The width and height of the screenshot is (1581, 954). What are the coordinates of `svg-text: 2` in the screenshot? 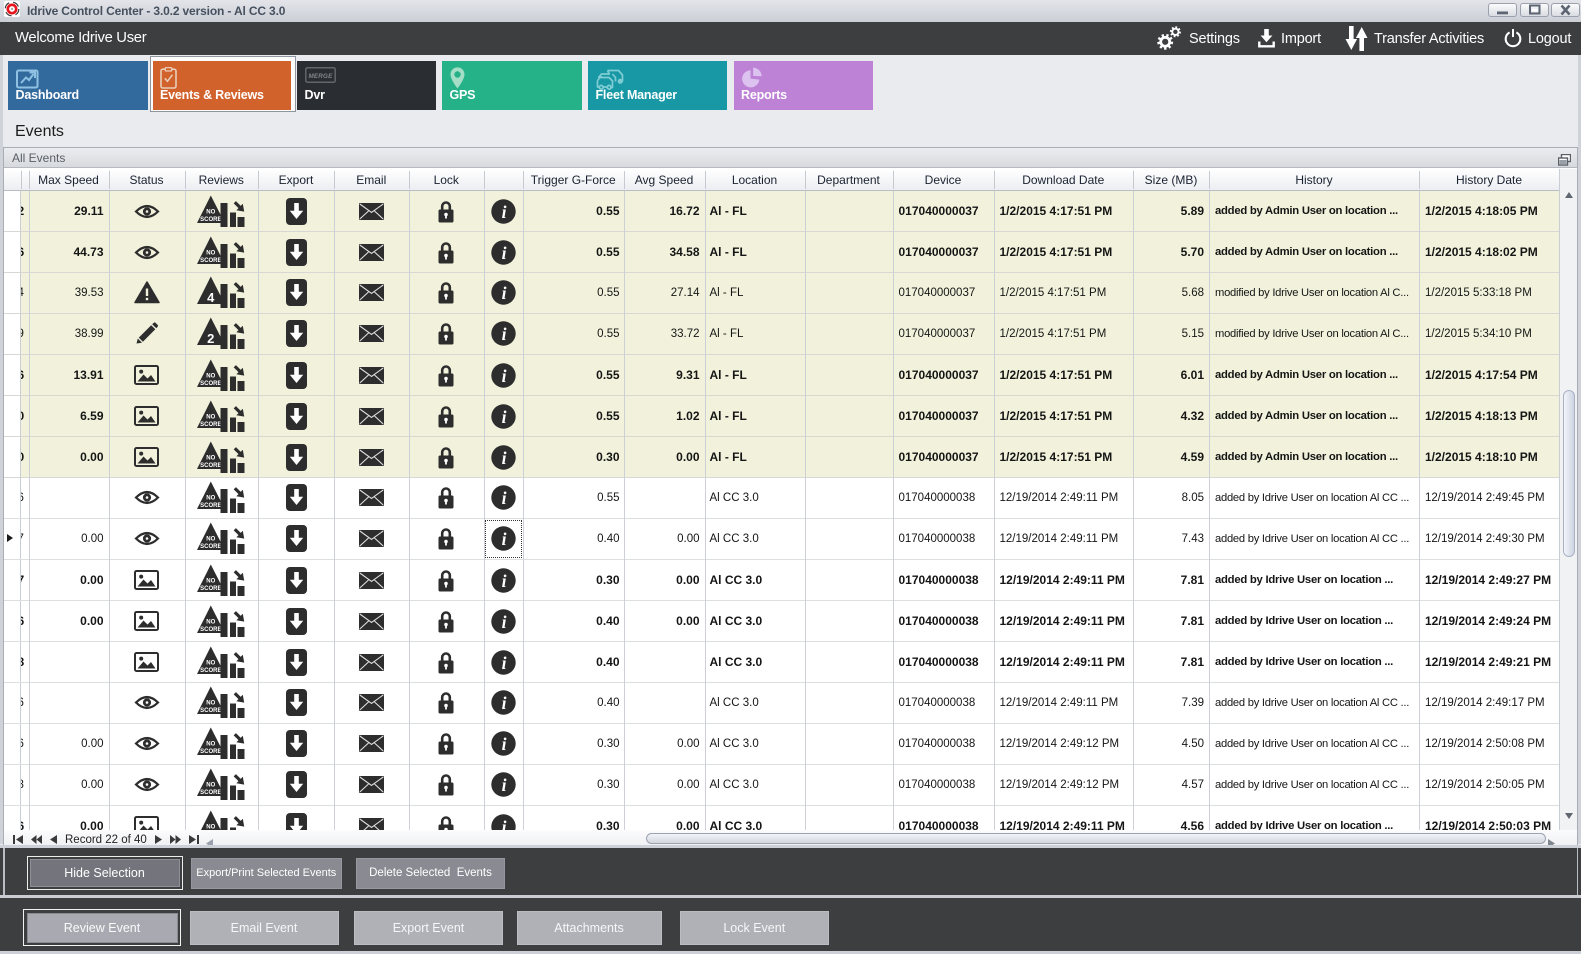 It's located at (210, 338).